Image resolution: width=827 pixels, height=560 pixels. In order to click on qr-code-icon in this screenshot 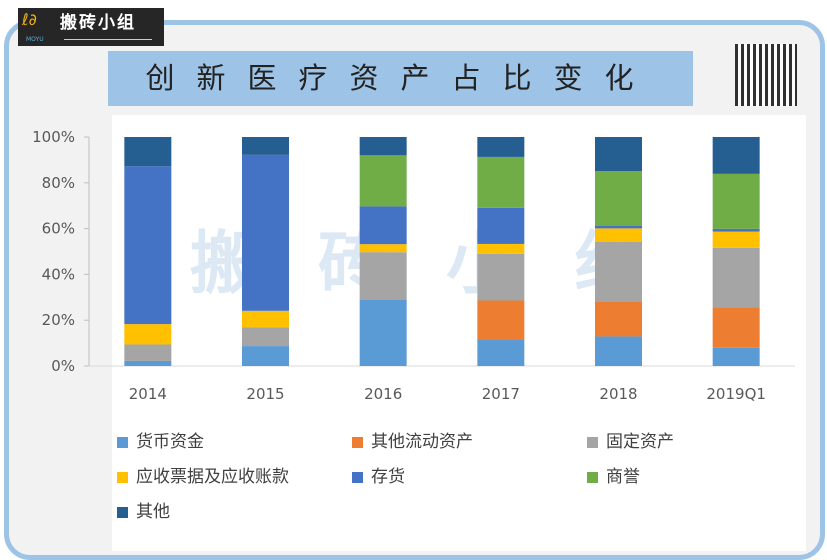, I will do `click(766, 75)`.